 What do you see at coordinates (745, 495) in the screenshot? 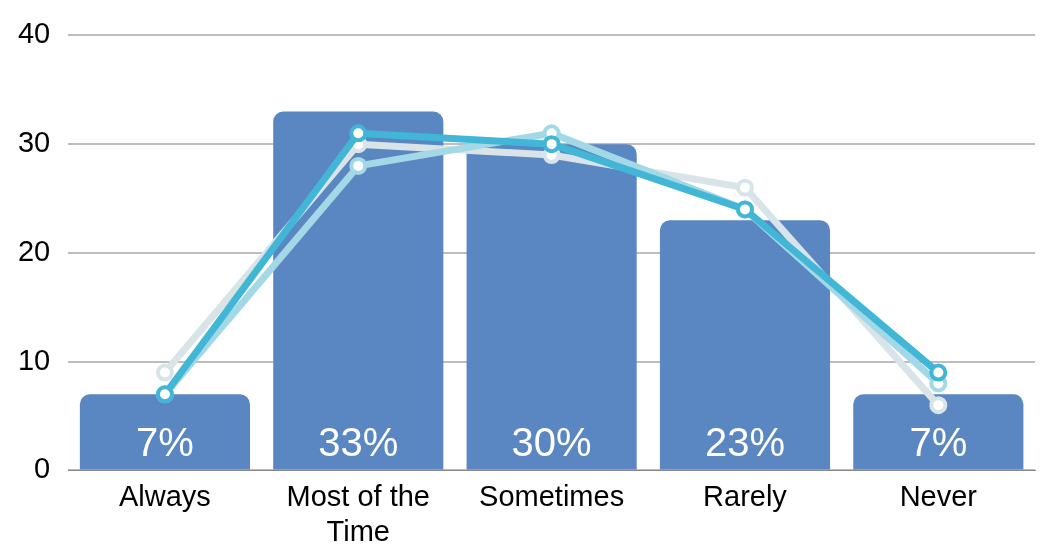
I see `x-tick-label: Rarely` at bounding box center [745, 495].